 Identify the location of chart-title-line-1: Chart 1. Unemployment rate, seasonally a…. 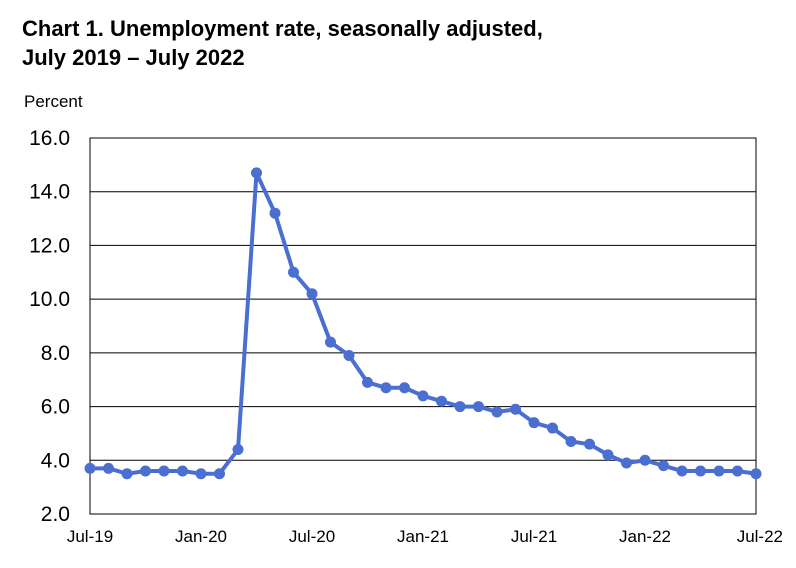
(282, 28).